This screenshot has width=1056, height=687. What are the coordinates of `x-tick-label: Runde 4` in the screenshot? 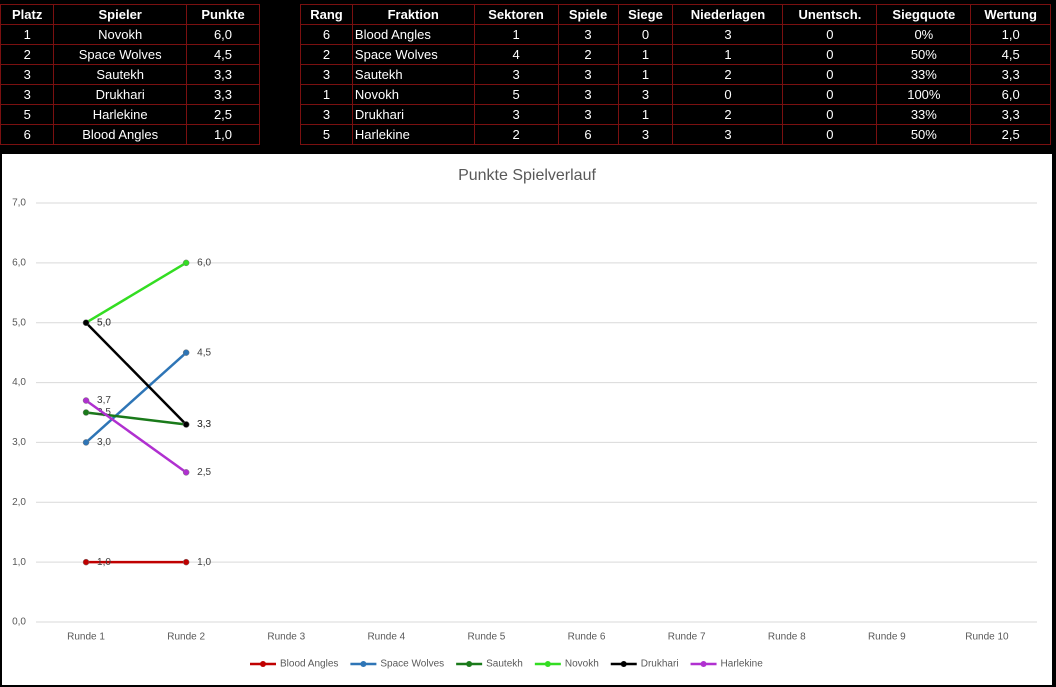 It's located at (386, 637).